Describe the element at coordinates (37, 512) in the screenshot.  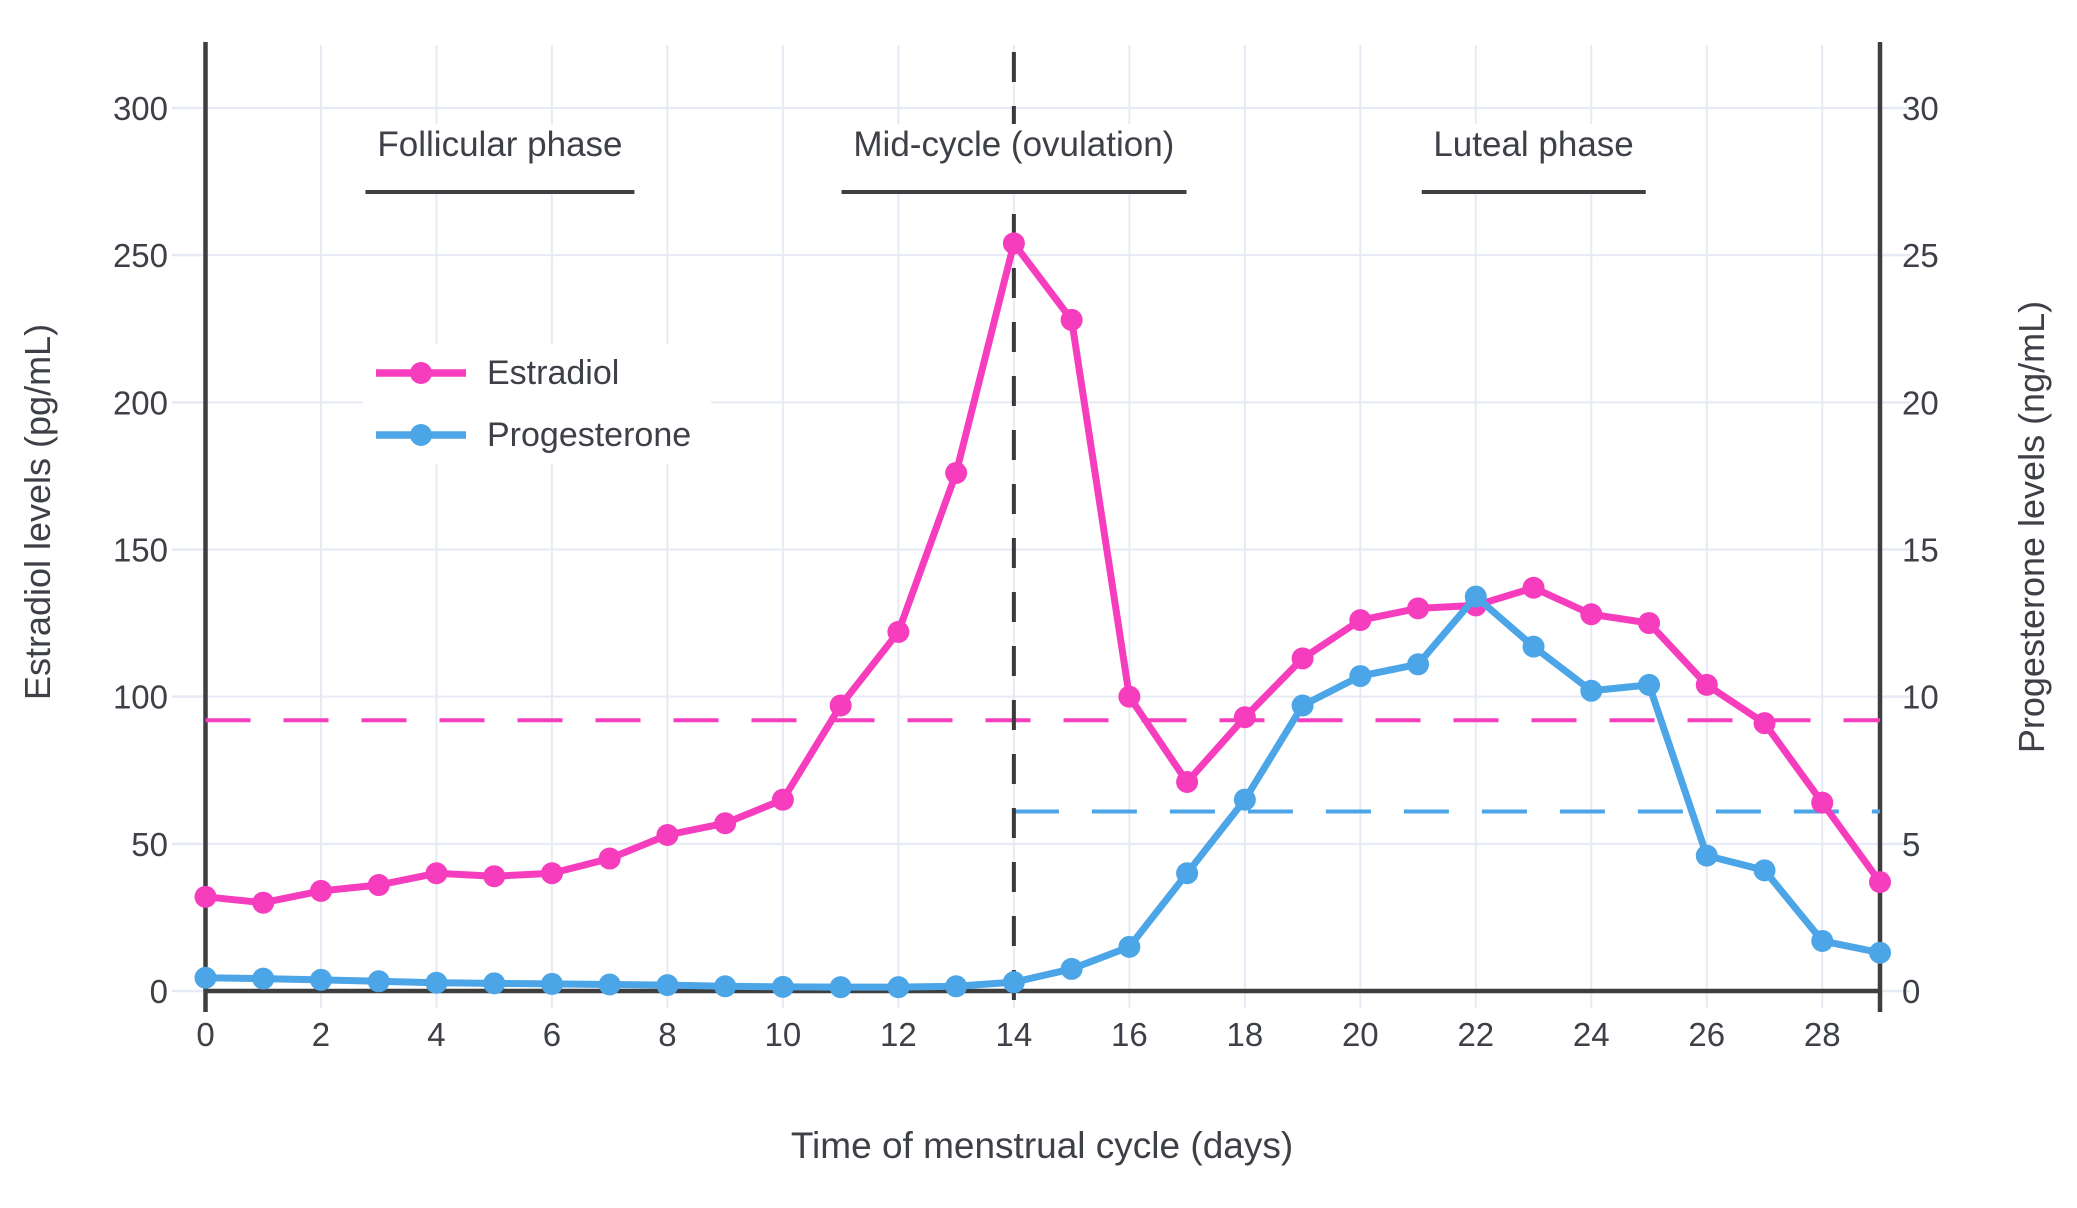
I see `y-axis-title-left: Estradiol levels (pg/mL)` at that location.